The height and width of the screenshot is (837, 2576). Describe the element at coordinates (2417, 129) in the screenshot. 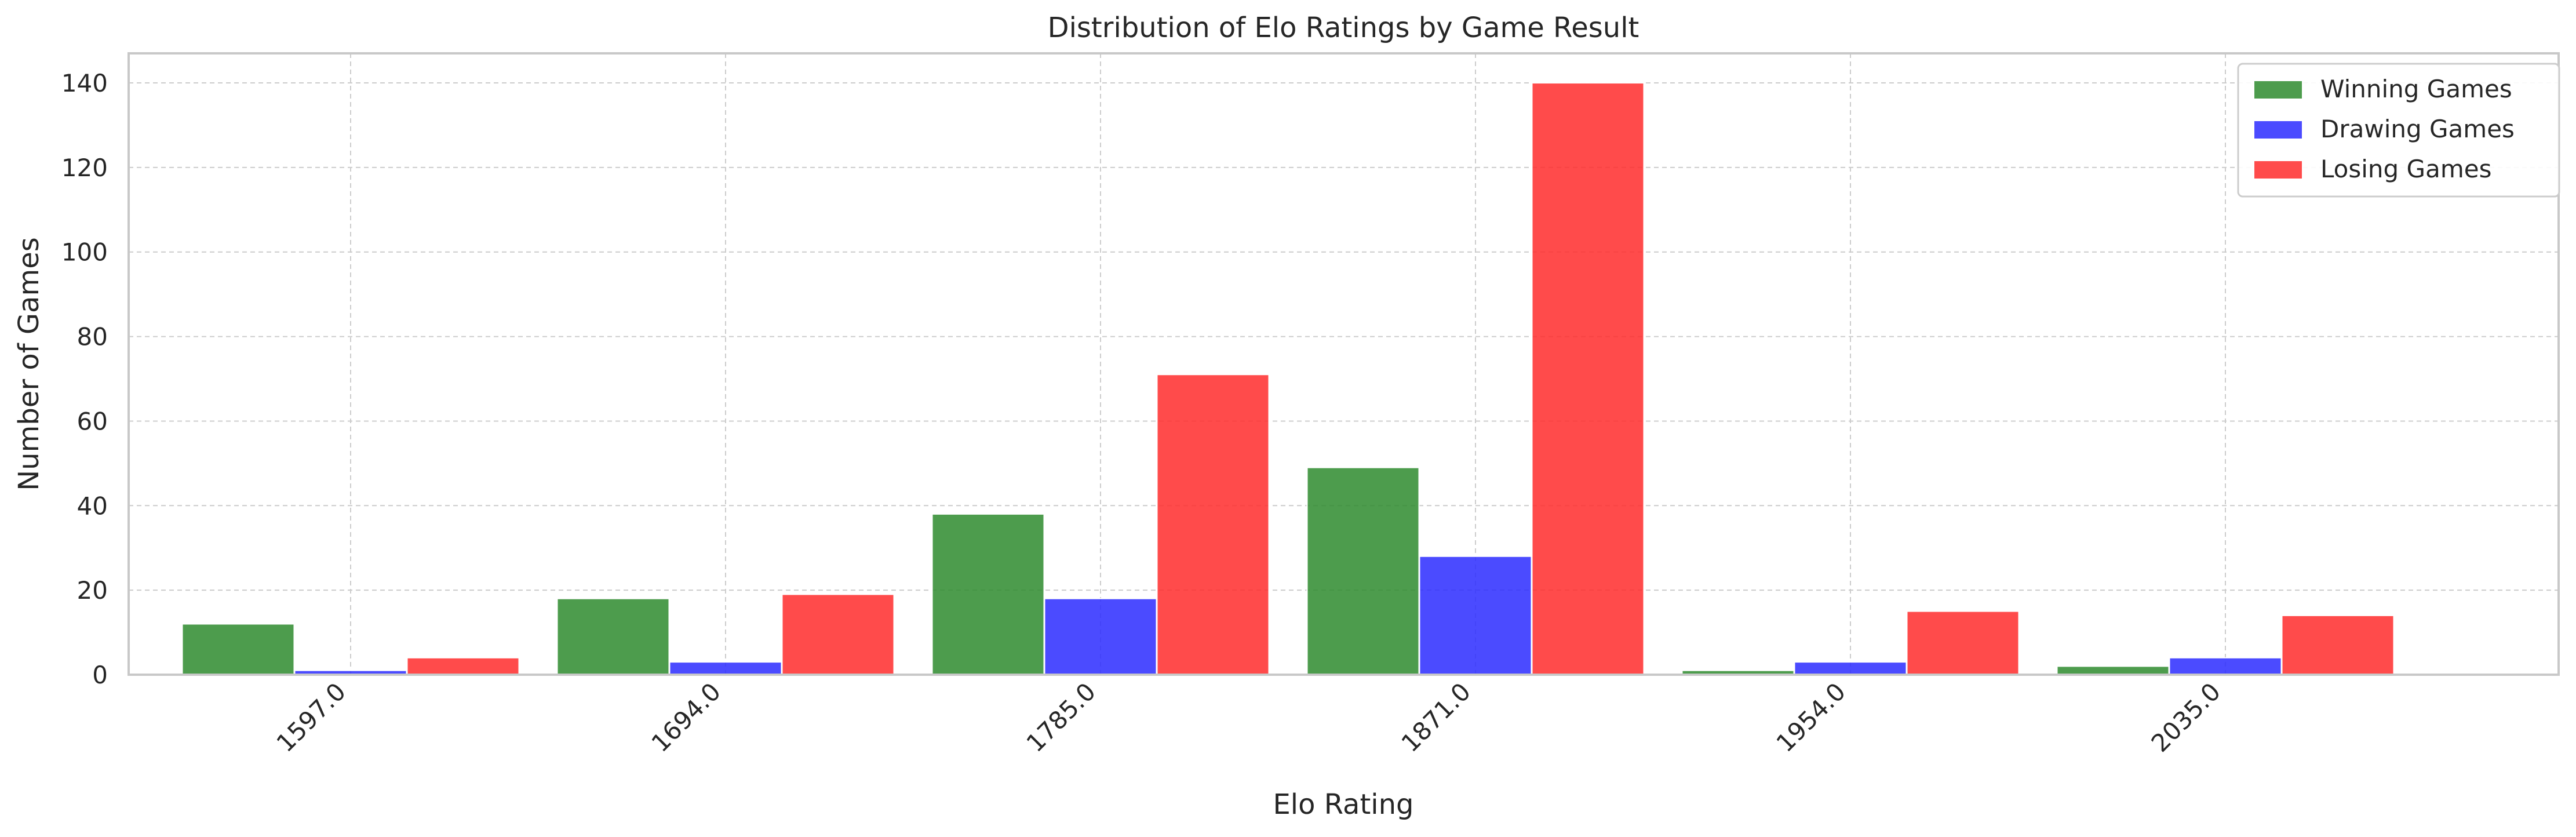

I see `legend-label: Drawing Games` at that location.